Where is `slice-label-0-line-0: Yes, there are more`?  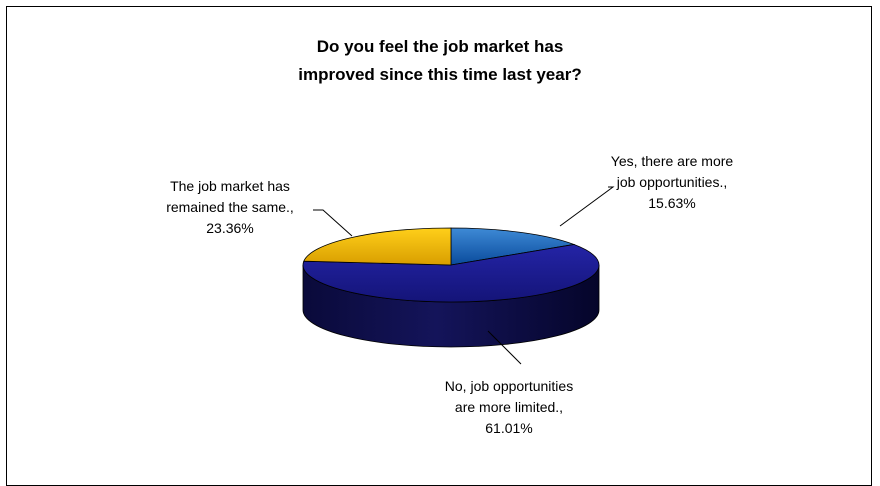
slice-label-0-line-0: Yes, there are more is located at coordinates (672, 161).